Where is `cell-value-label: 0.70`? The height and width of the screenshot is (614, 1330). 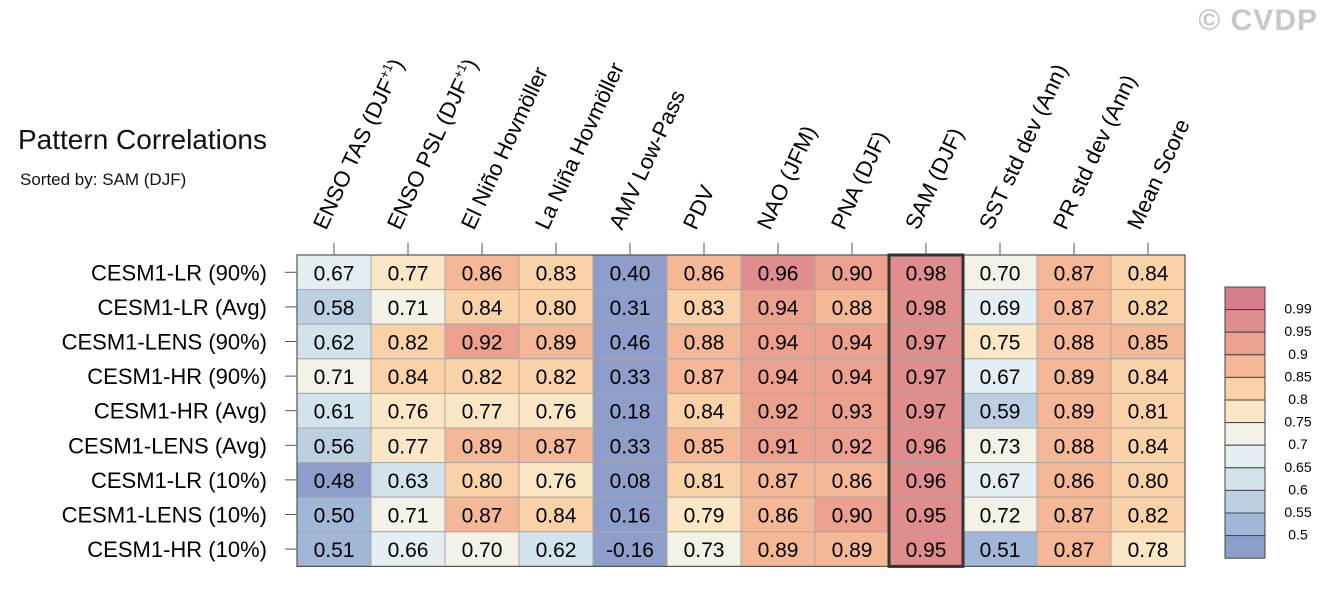
cell-value-label: 0.70 is located at coordinates (482, 550).